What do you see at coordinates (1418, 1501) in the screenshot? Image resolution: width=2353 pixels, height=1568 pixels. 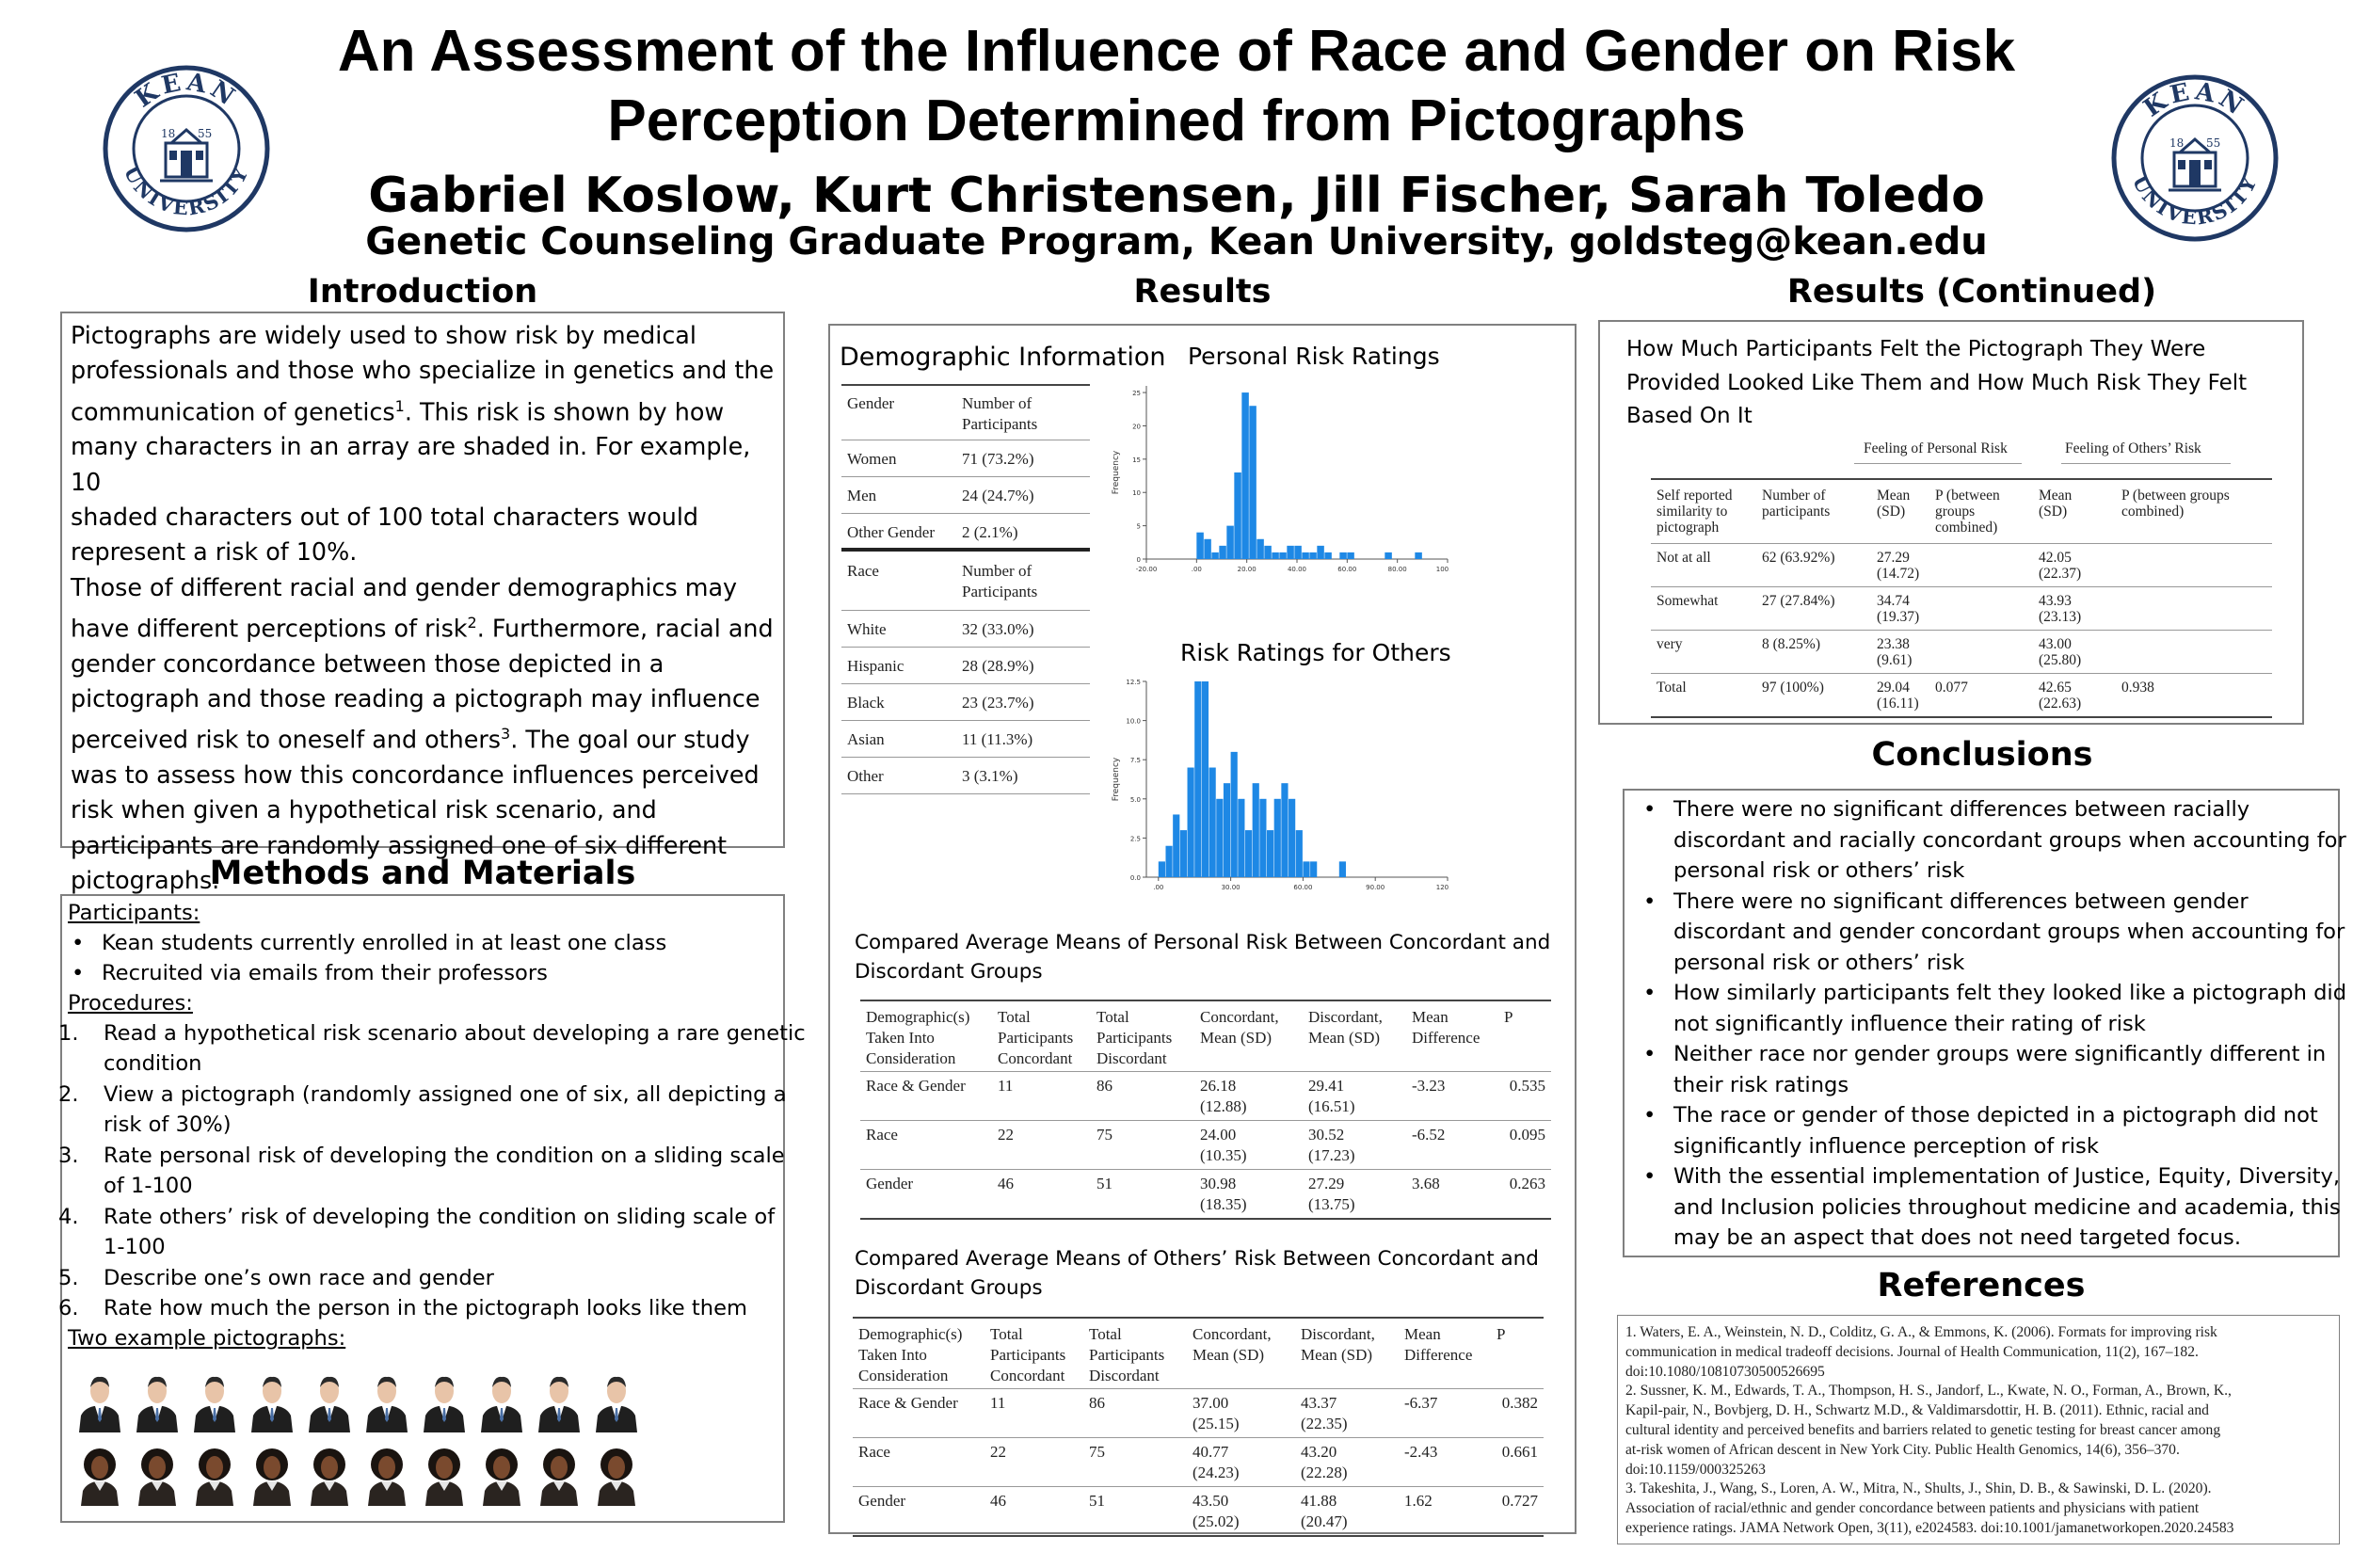 I see `table-cell: 1.62` at bounding box center [1418, 1501].